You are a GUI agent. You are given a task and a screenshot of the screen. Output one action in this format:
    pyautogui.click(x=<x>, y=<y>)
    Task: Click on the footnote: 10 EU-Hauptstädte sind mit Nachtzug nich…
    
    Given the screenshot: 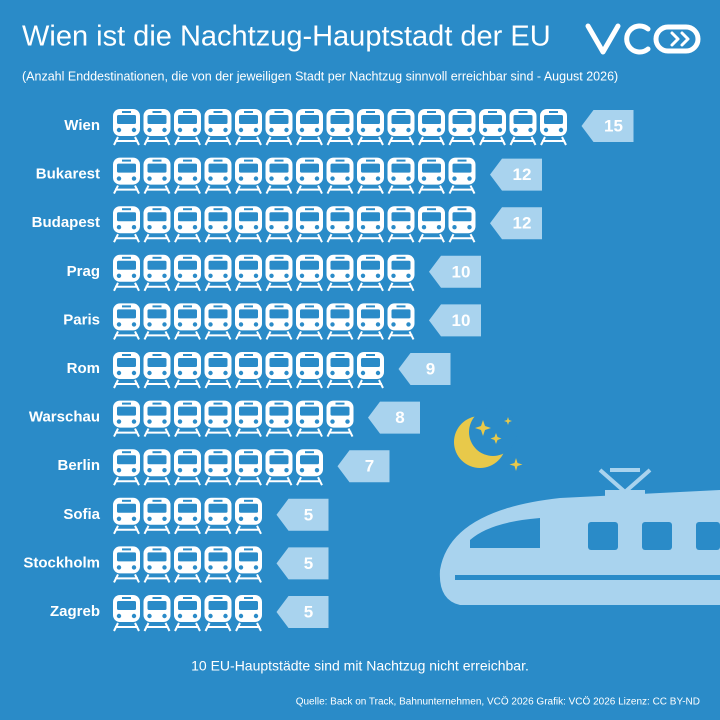 What is the action you would take?
    pyautogui.click(x=360, y=666)
    